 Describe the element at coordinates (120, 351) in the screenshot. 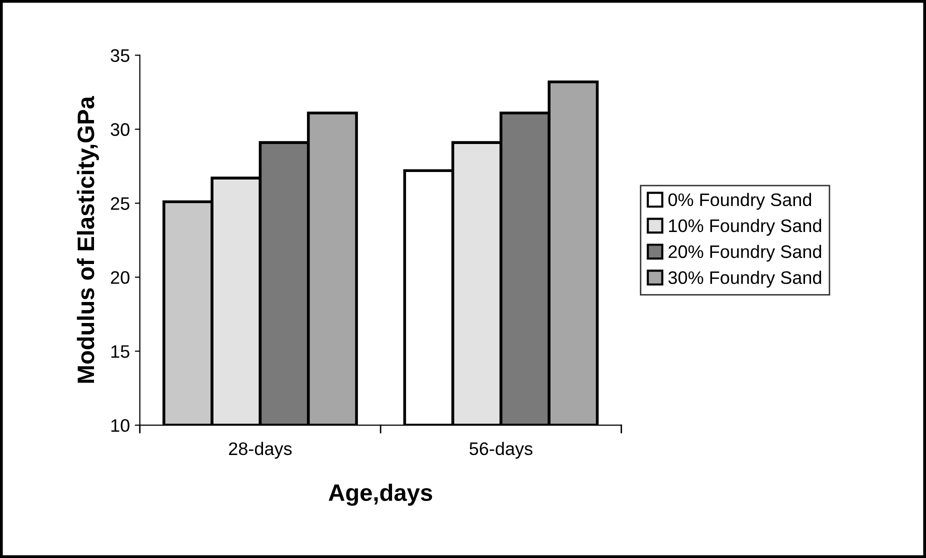

I see `y-tick-label: 15` at that location.